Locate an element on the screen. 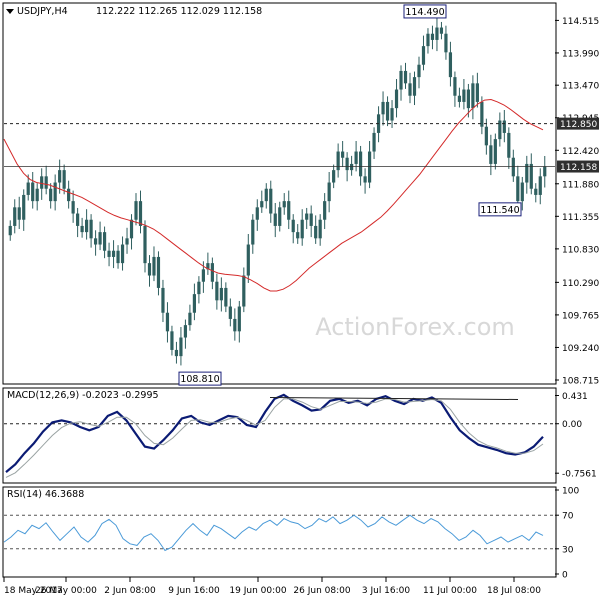  rsi-y-tick-label: 0 is located at coordinates (565, 576).